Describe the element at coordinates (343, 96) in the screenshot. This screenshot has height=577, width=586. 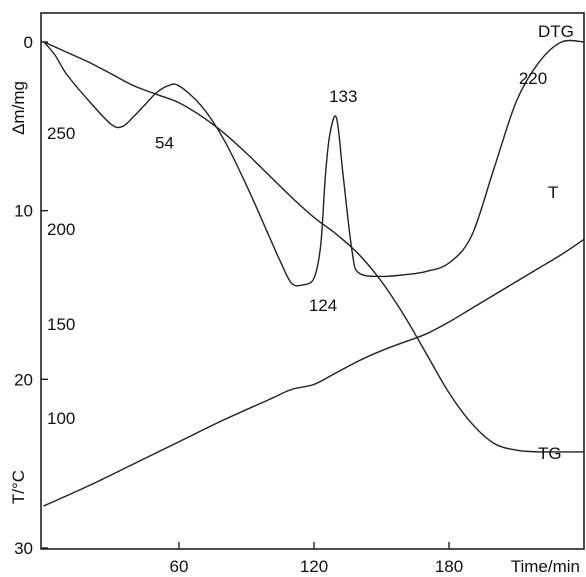
I see `peak-annotation: 133` at that location.